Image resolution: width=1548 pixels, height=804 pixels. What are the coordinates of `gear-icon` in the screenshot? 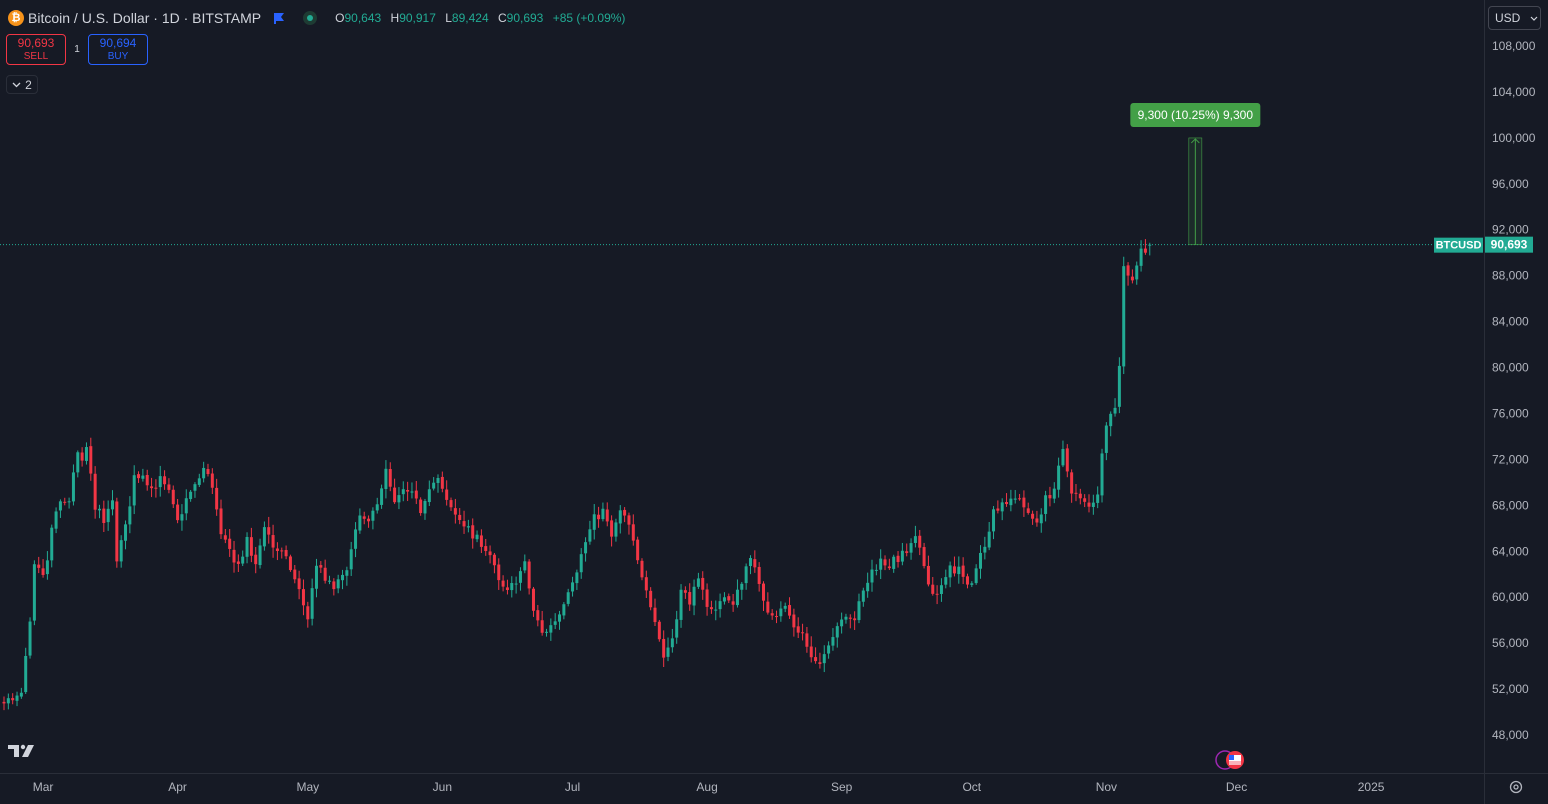 It's located at (1516, 787).